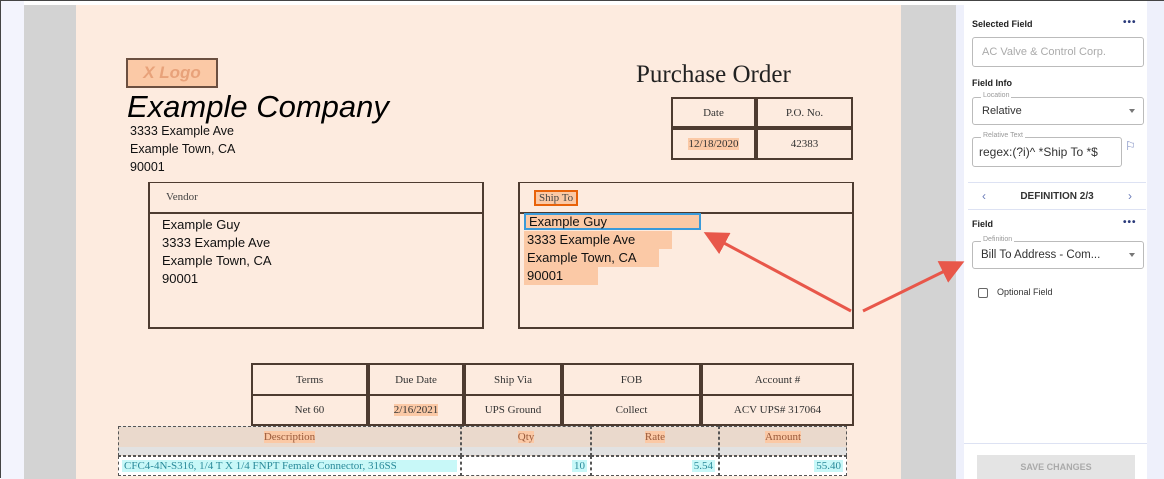  What do you see at coordinates (12, 240) in the screenshot?
I see `left-margin` at bounding box center [12, 240].